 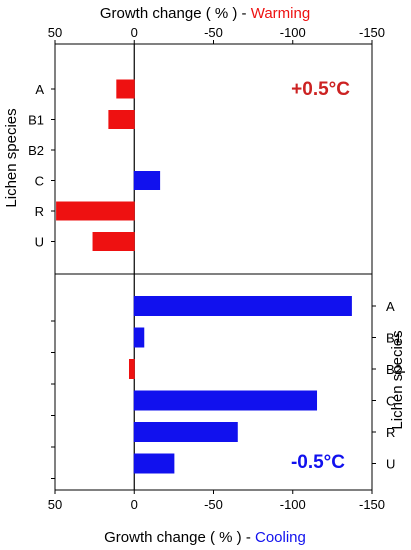 What do you see at coordinates (39, 242) in the screenshot?
I see `top-category-label: U` at bounding box center [39, 242].